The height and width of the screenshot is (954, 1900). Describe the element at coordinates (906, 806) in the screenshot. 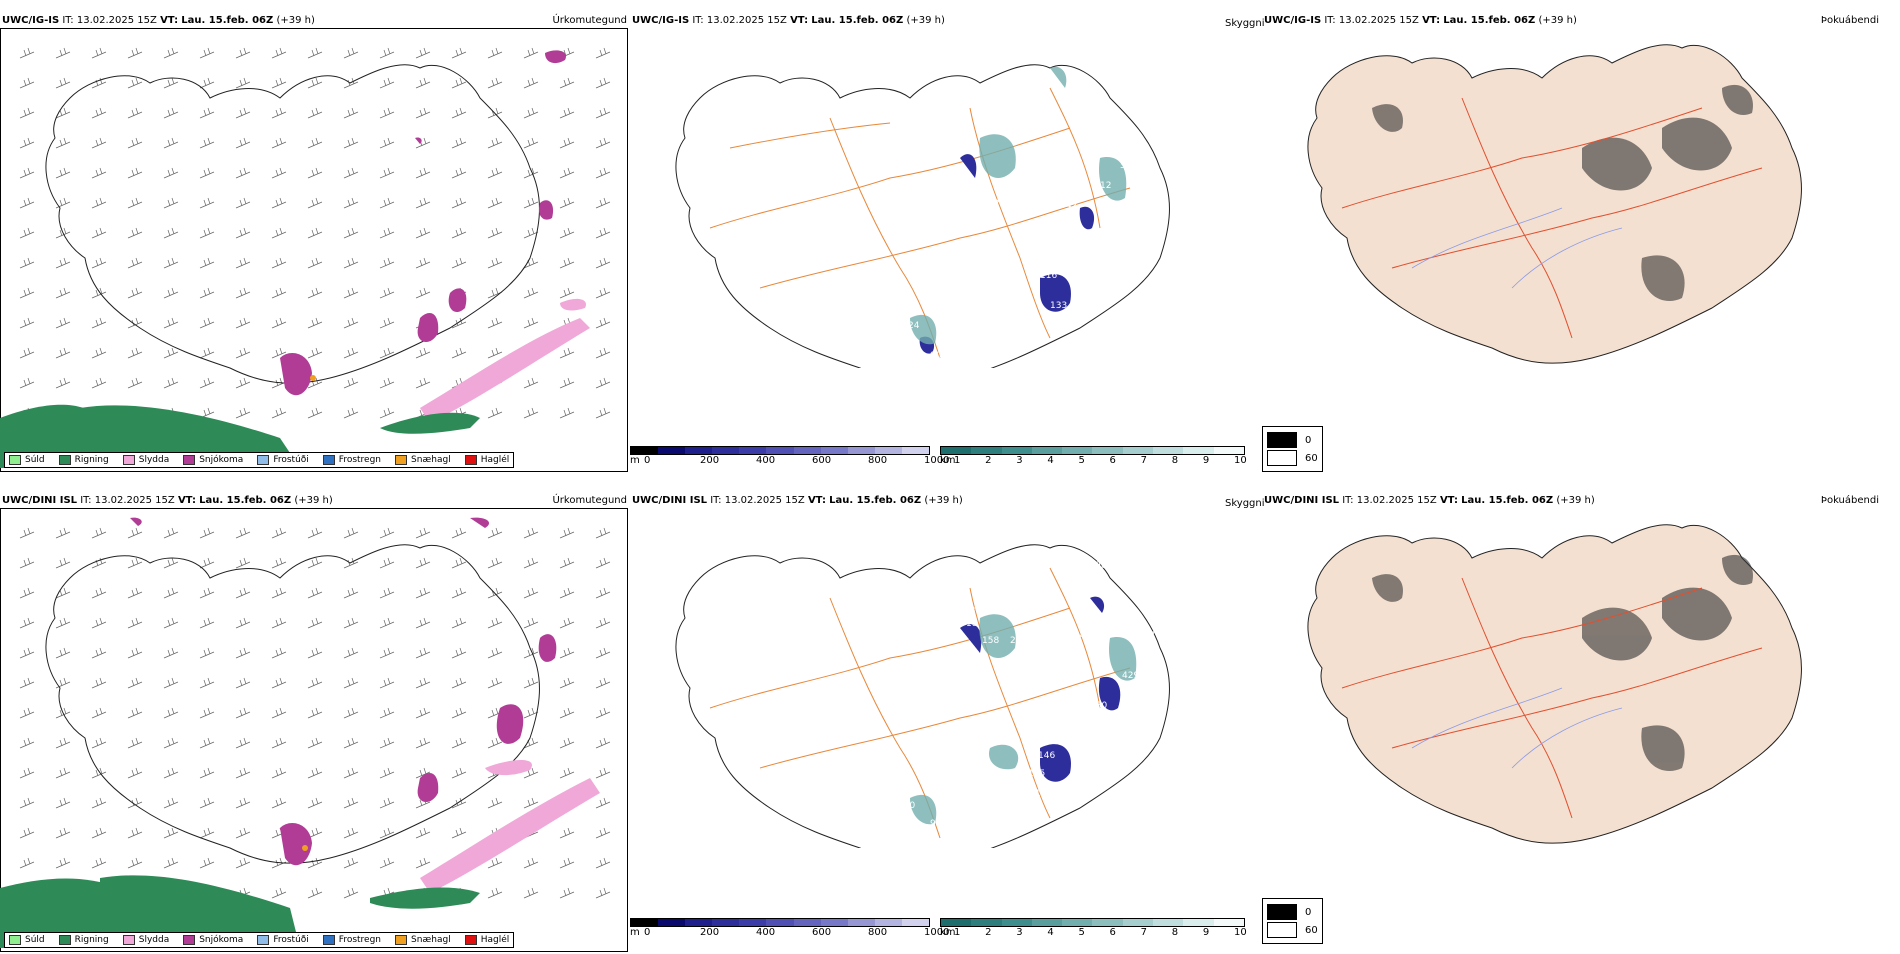

I see `station-label: 180` at that location.